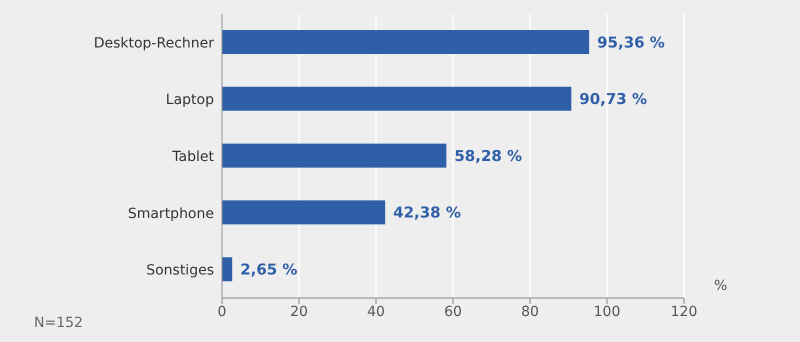  Describe the element at coordinates (376, 312) in the screenshot. I see `x-tick-label: 40` at that location.